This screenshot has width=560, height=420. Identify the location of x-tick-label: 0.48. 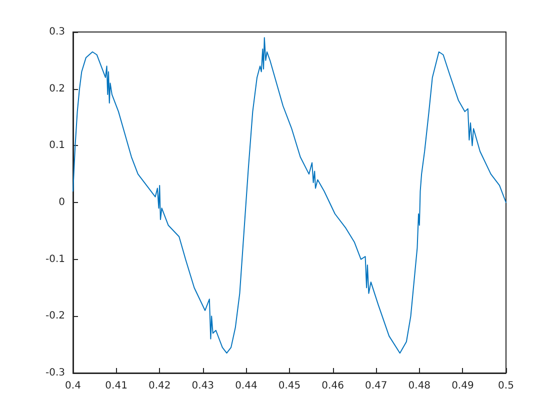
(419, 386).